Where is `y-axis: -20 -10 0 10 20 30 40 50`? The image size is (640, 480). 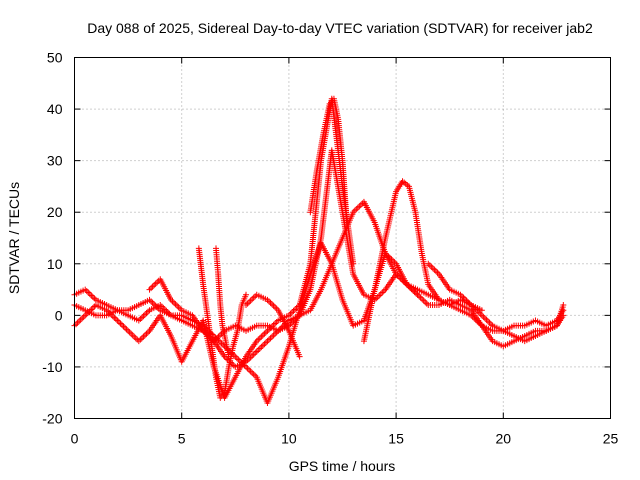 y-axis: -20 -10 0 10 20 30 40 50 is located at coordinates (52, 238).